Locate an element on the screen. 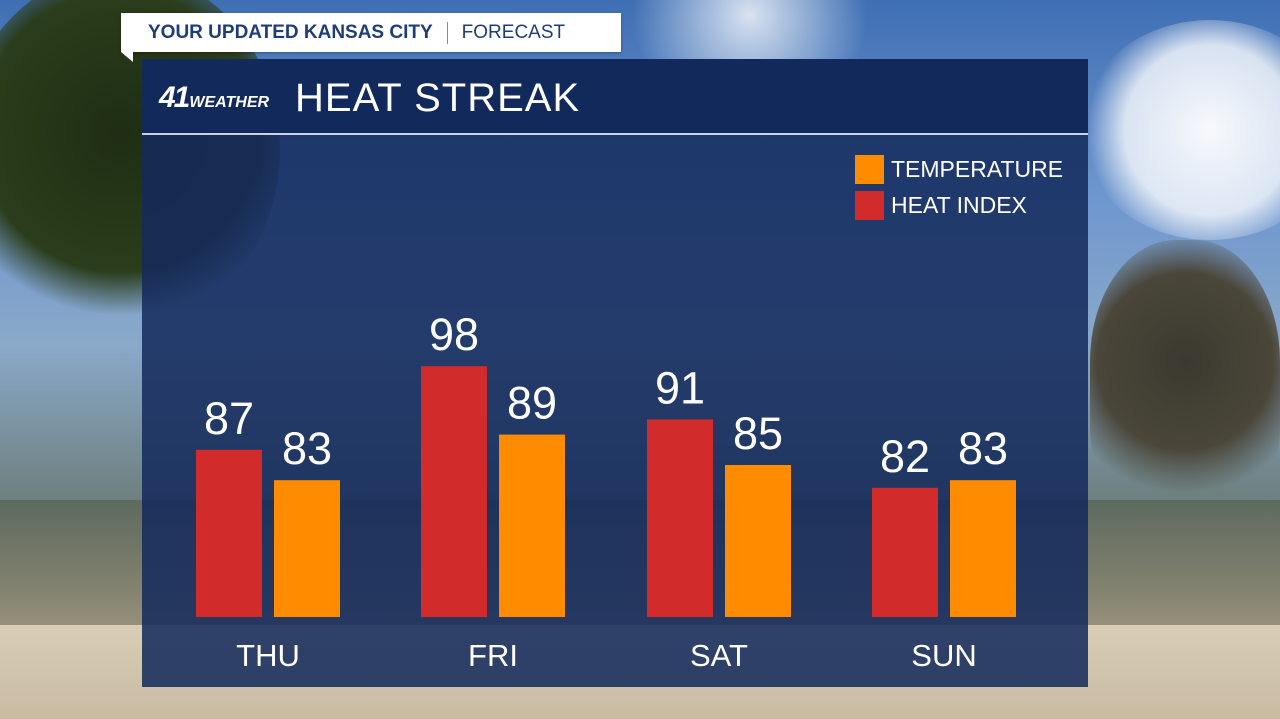  legend-label-temperature: TEMPERATURE is located at coordinates (977, 168).